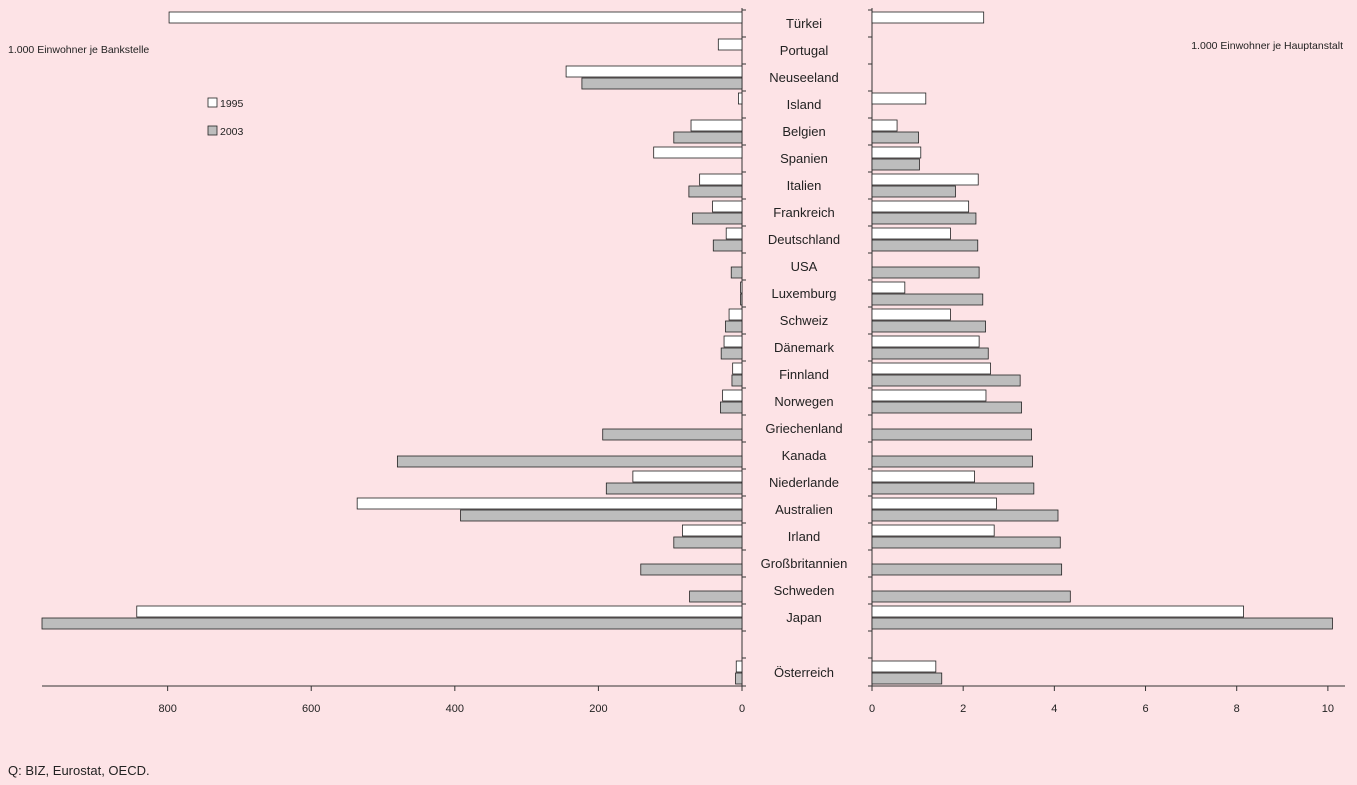 Image resolution: width=1357 pixels, height=785 pixels. What do you see at coordinates (804, 23) in the screenshot?
I see `category-label: Türkei` at bounding box center [804, 23].